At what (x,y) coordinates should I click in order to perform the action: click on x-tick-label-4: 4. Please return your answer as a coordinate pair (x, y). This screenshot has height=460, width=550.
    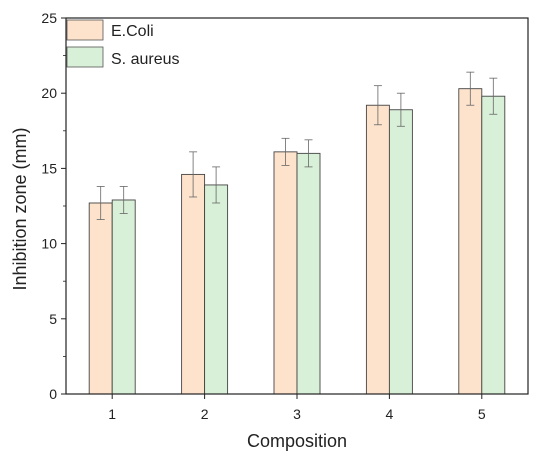
    Looking at the image, I should click on (390, 414).